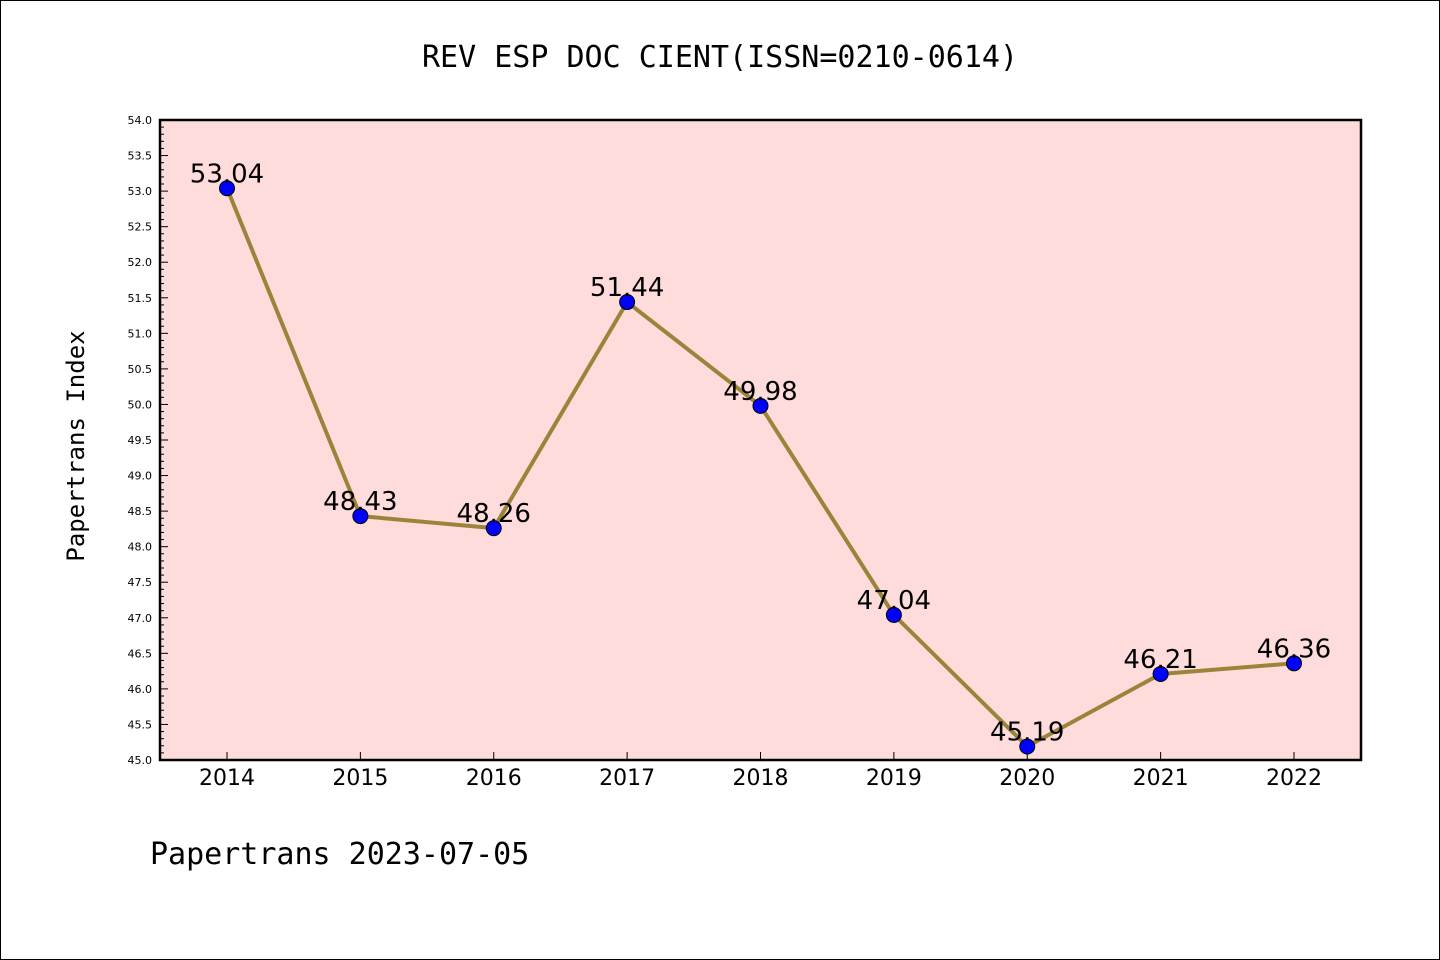 The image size is (1440, 960). What do you see at coordinates (1027, 732) in the screenshot?
I see `data-label: 45.19` at bounding box center [1027, 732].